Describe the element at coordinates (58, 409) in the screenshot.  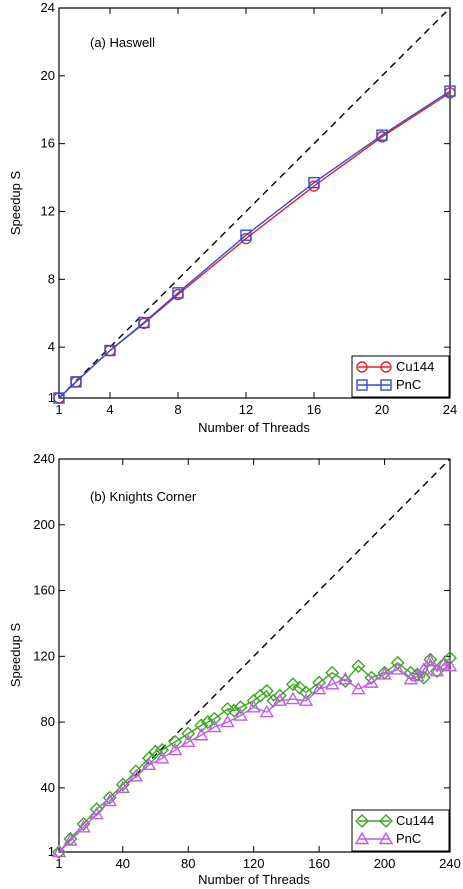
I see `haswell-x-tick-label: 1` at that location.